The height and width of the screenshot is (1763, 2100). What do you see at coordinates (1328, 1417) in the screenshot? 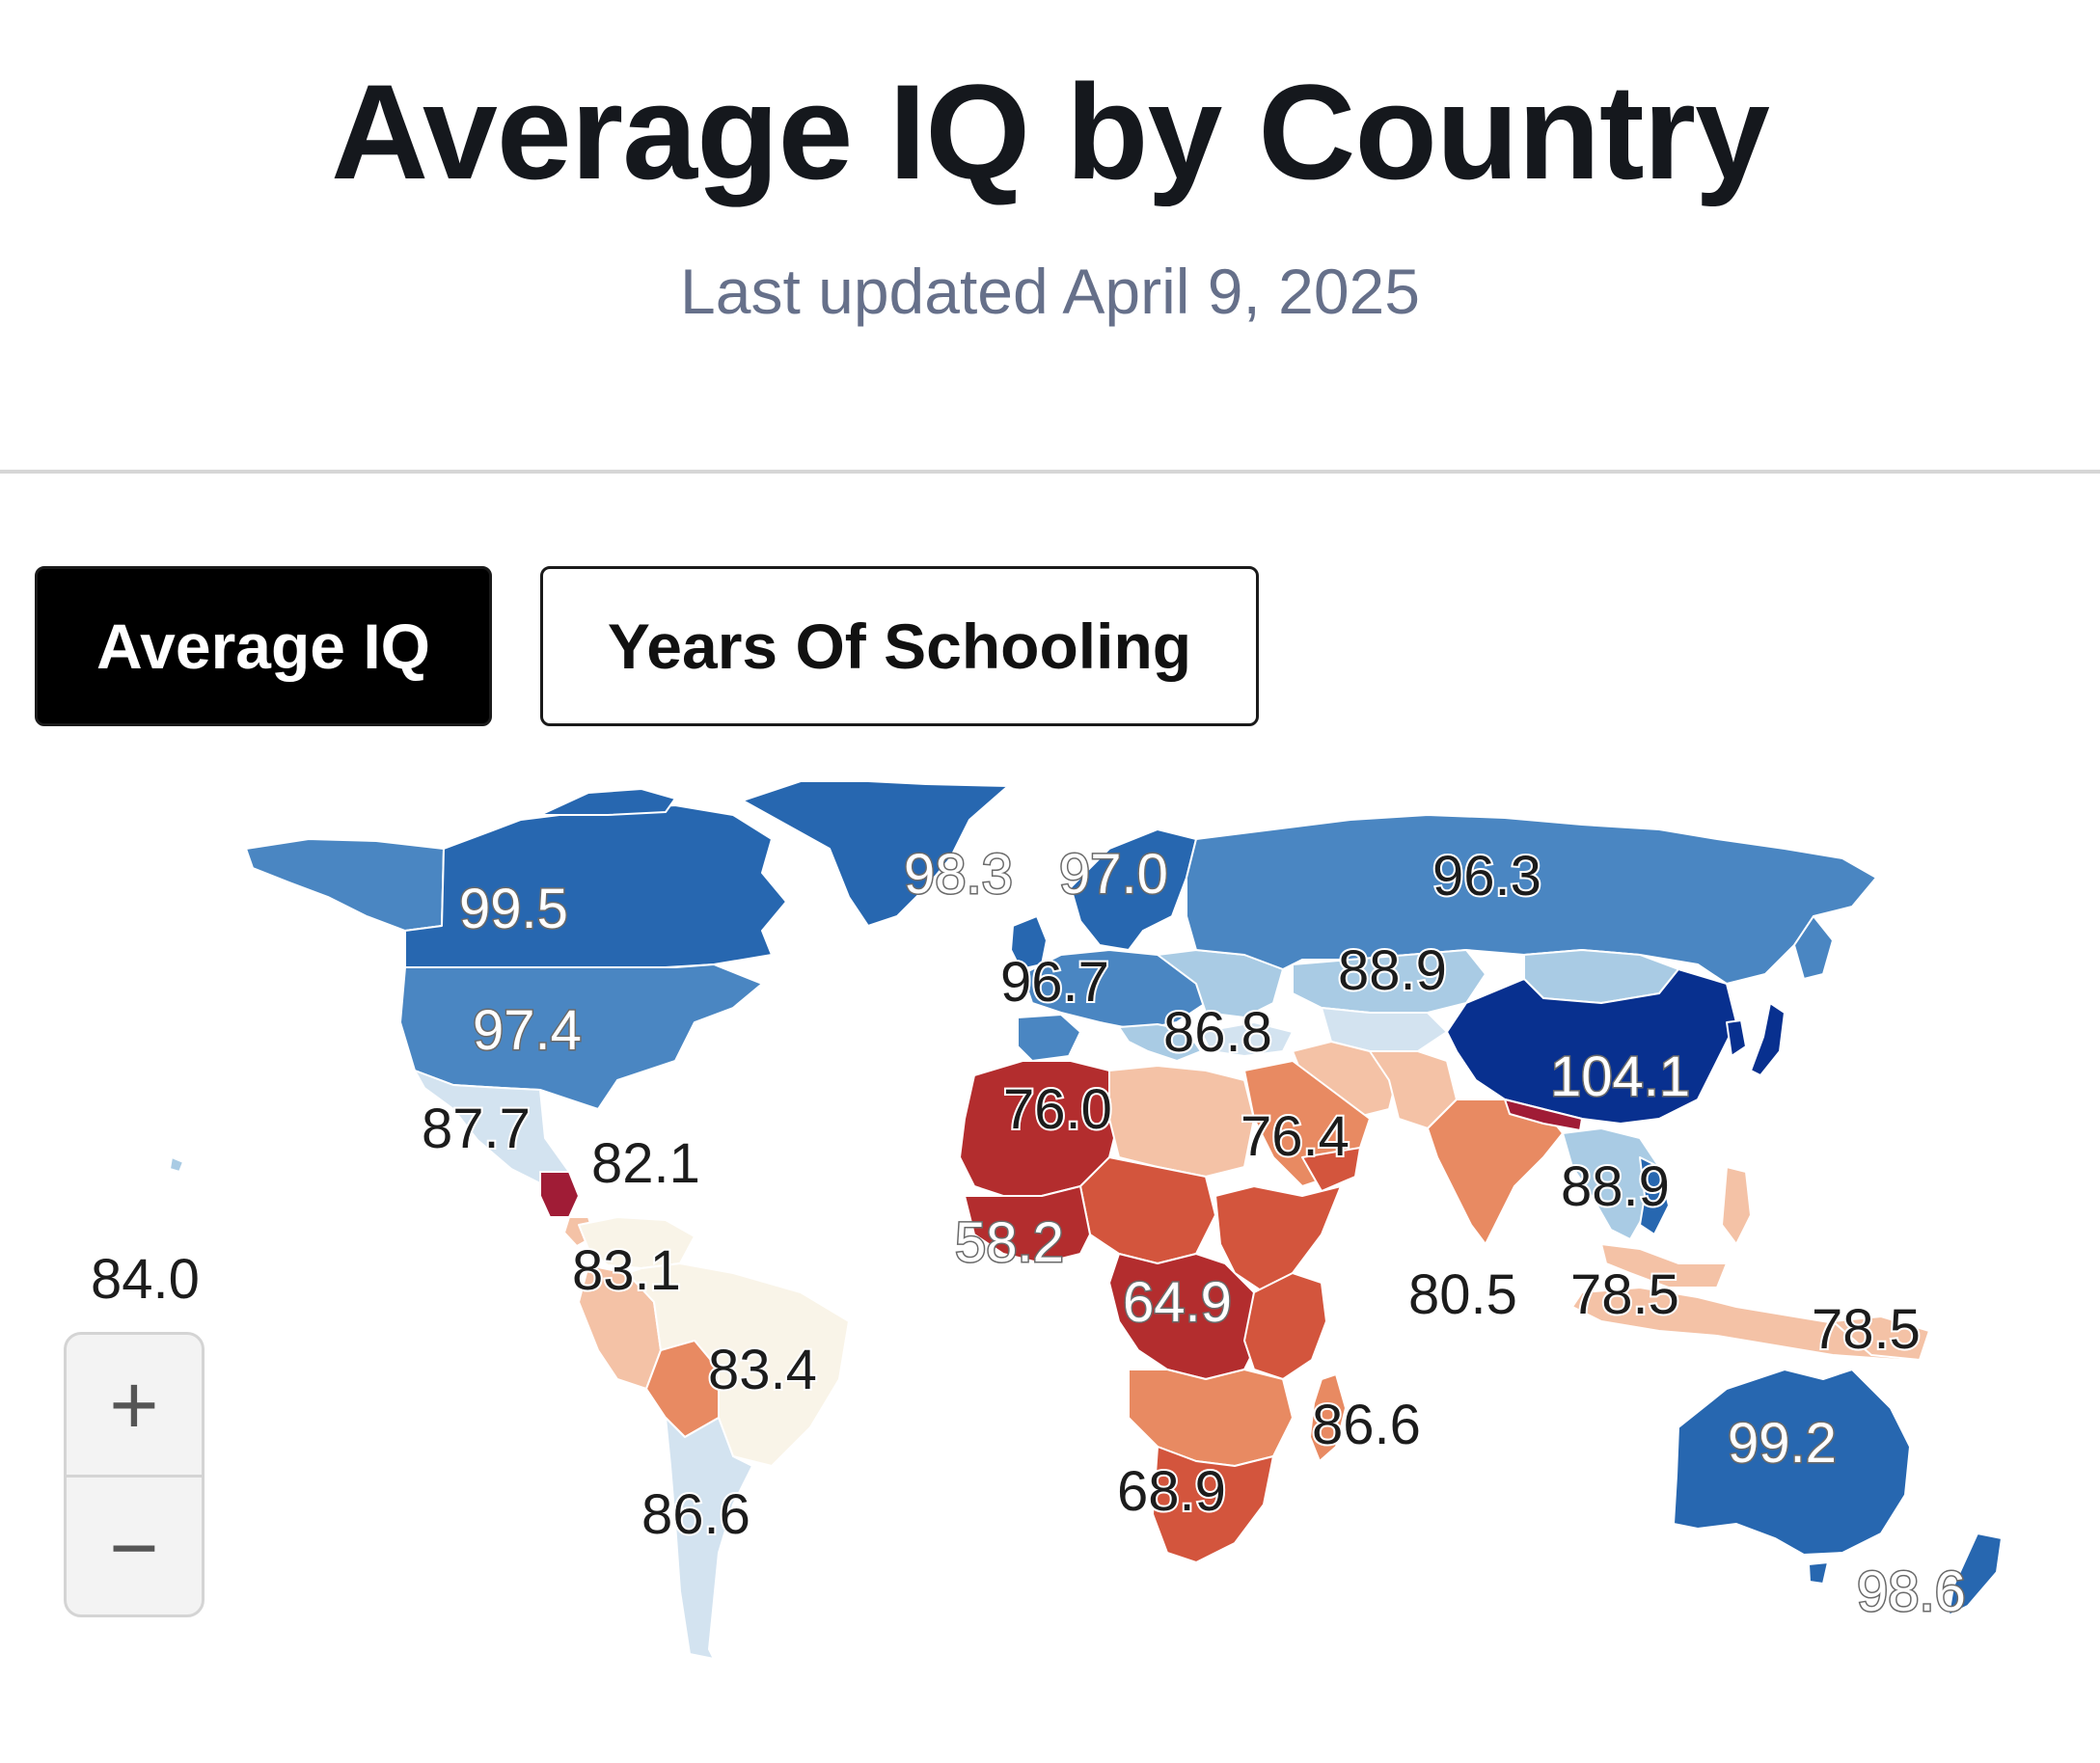
I see `region-madagascar` at bounding box center [1328, 1417].